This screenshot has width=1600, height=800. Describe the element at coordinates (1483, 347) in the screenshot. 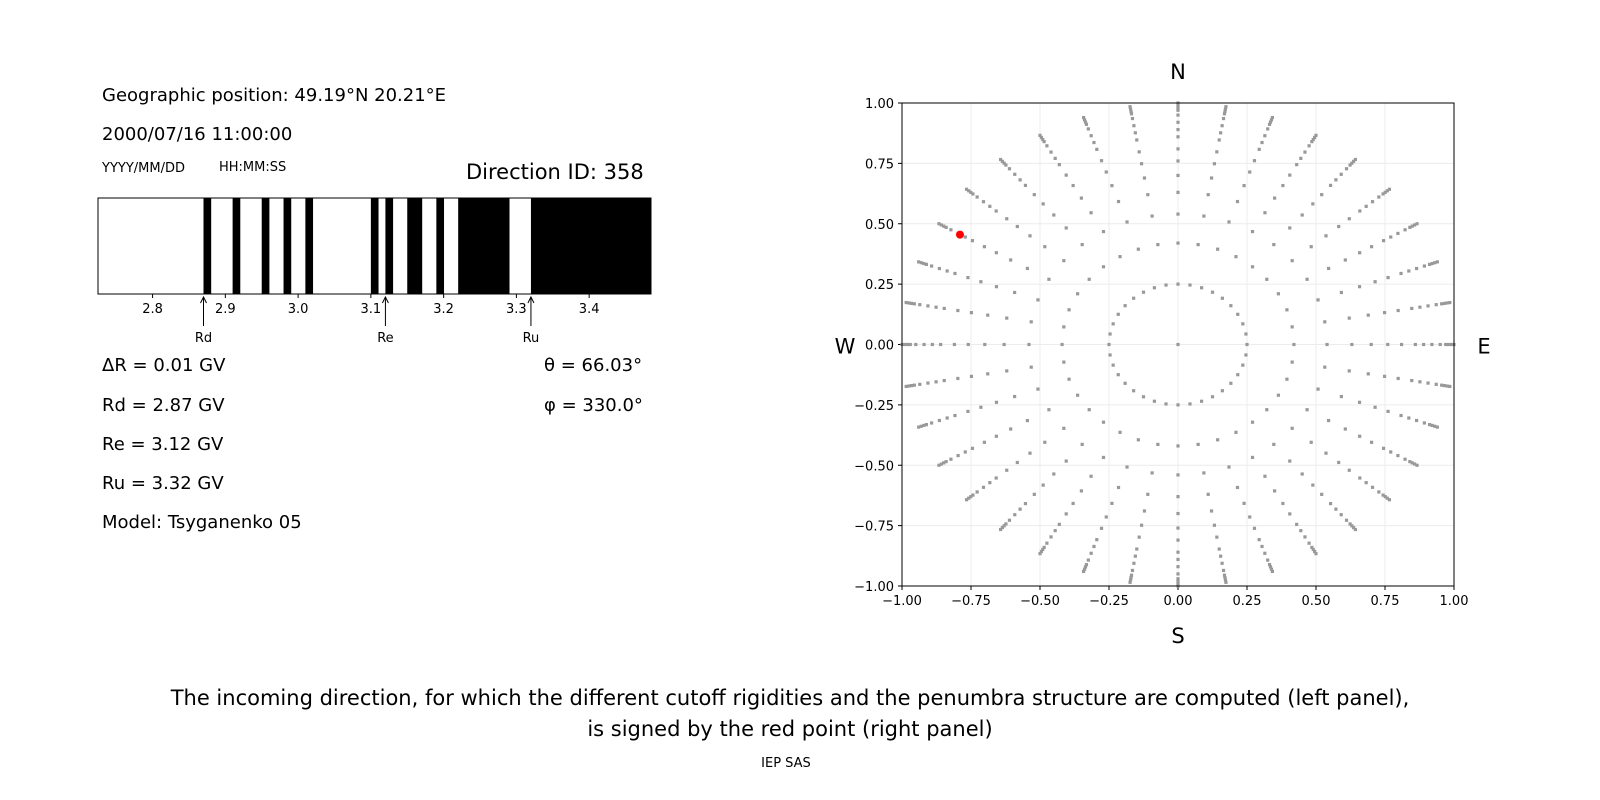

I see `compass-east: E` at that location.